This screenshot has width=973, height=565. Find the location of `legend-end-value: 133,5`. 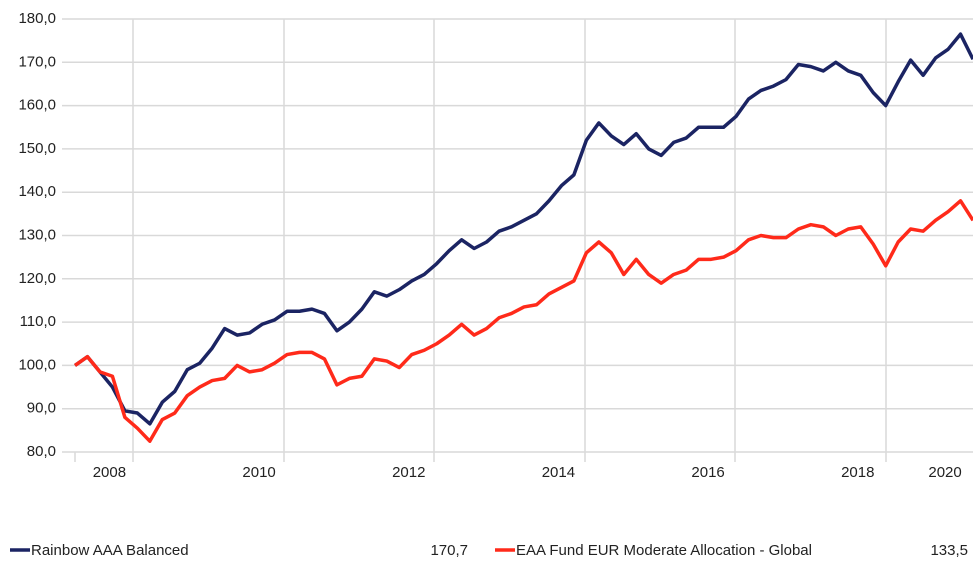

legend-end-value: 133,5 is located at coordinates (949, 550).